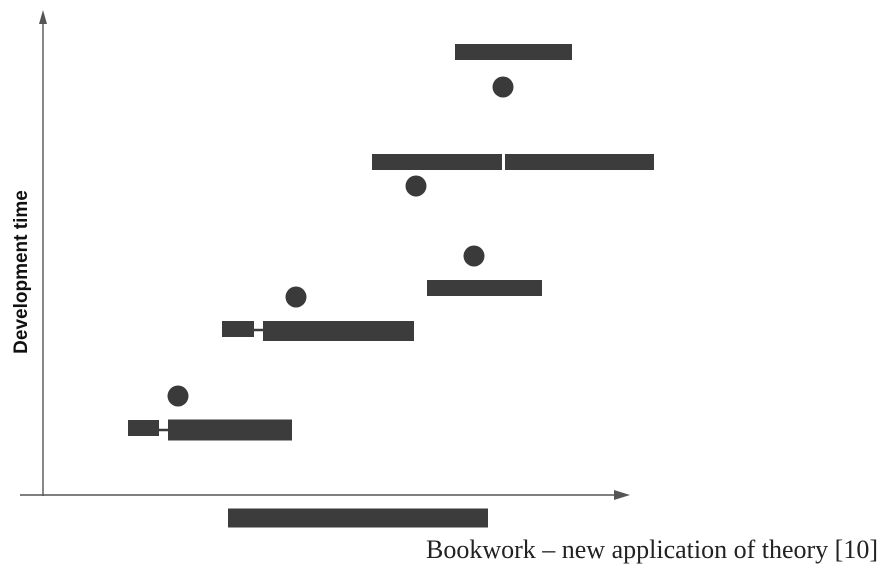  I want to click on x-axis-arrow, so click(622, 495).